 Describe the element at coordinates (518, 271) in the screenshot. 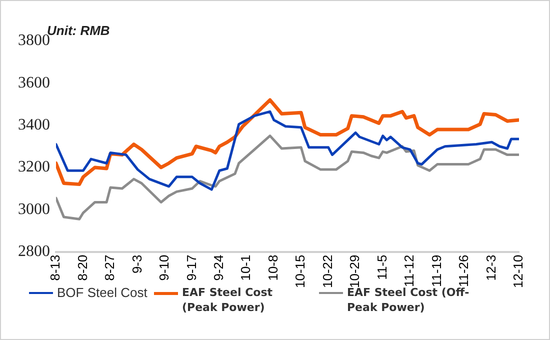

I see `x-tick-label: 12-10` at that location.